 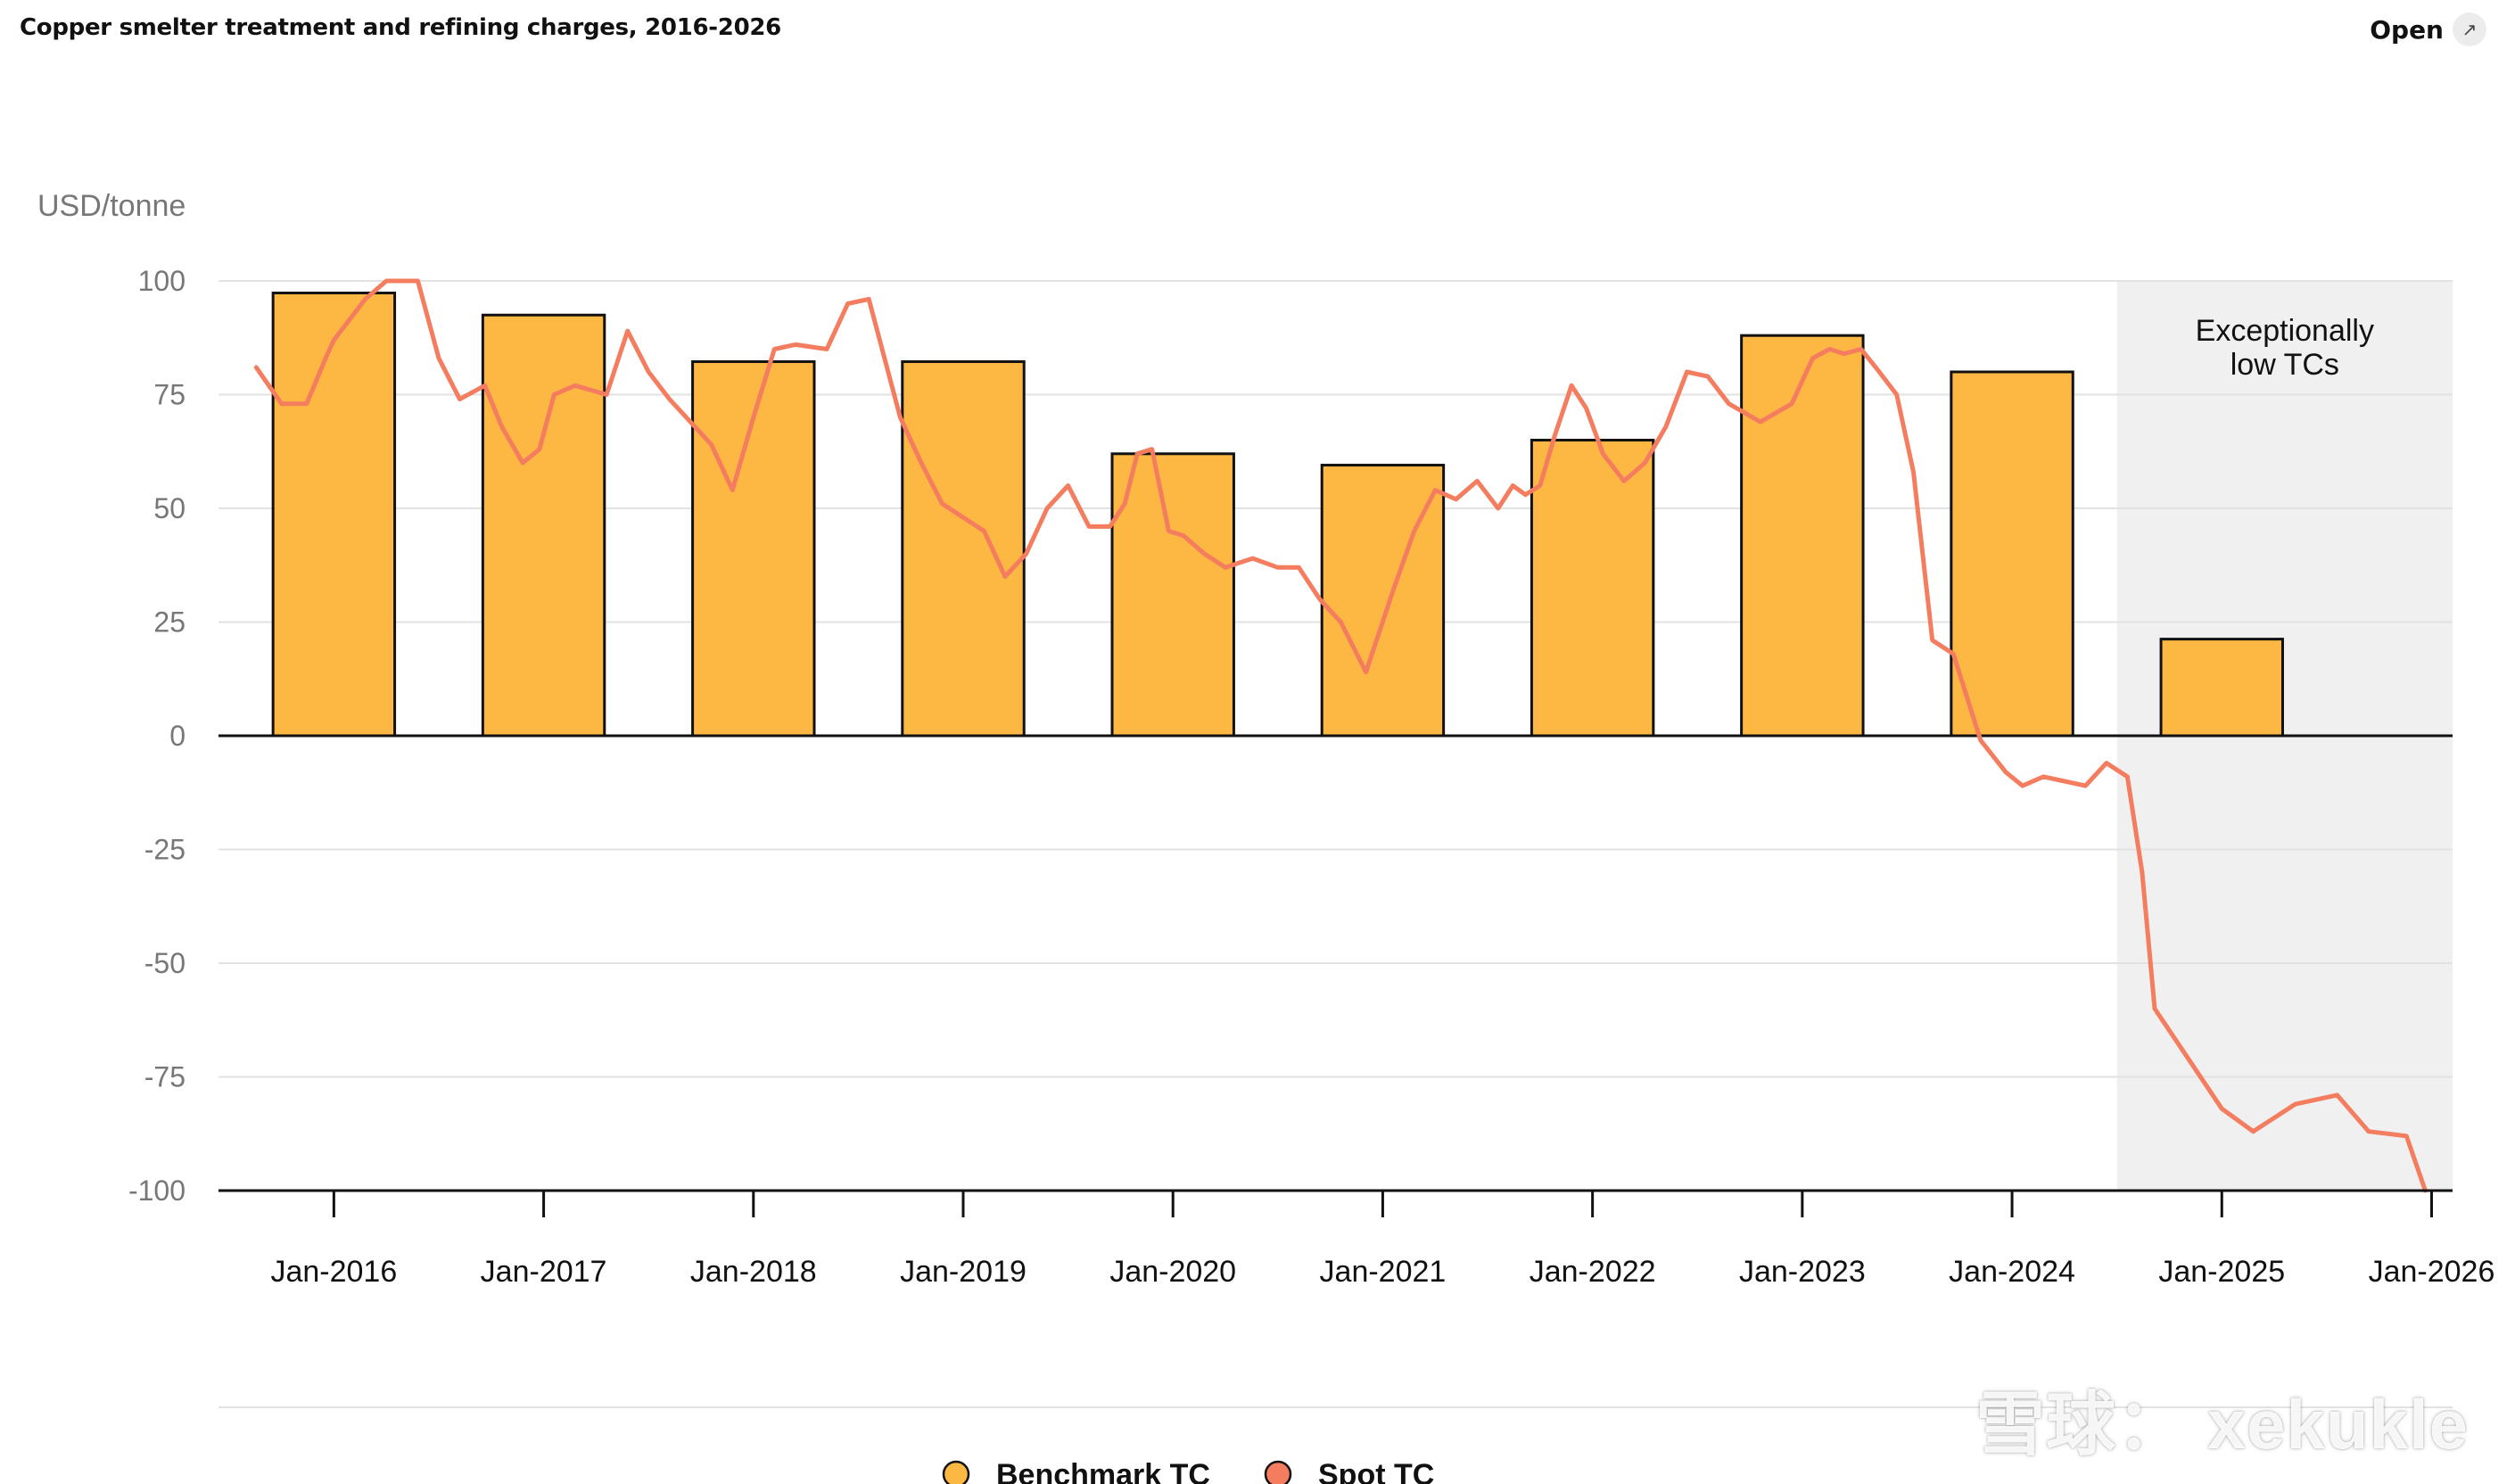 I want to click on x-tick-label: Jan-2023, so click(x=1802, y=1272).